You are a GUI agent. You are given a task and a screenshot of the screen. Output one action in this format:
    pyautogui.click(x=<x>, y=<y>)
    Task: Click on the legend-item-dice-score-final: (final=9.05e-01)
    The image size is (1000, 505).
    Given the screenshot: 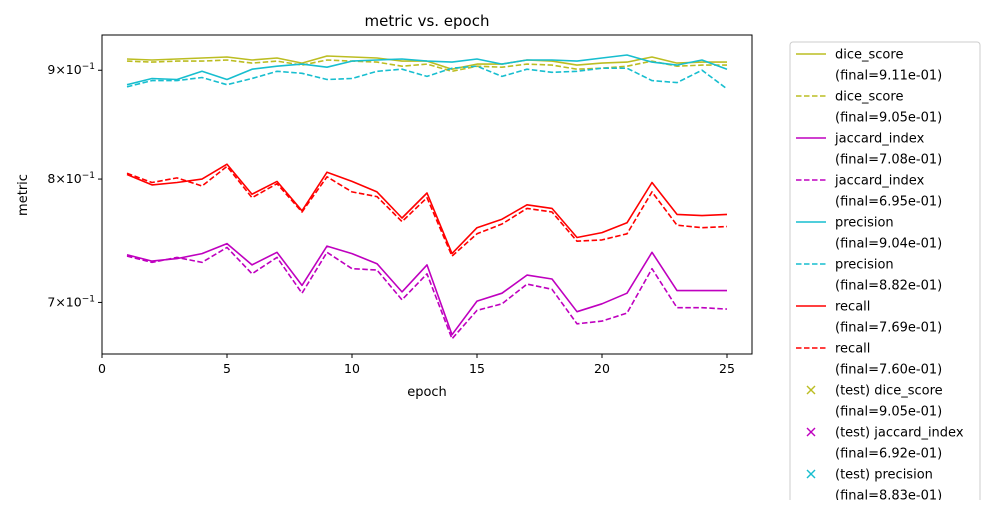 What is the action you would take?
    pyautogui.click(x=888, y=118)
    